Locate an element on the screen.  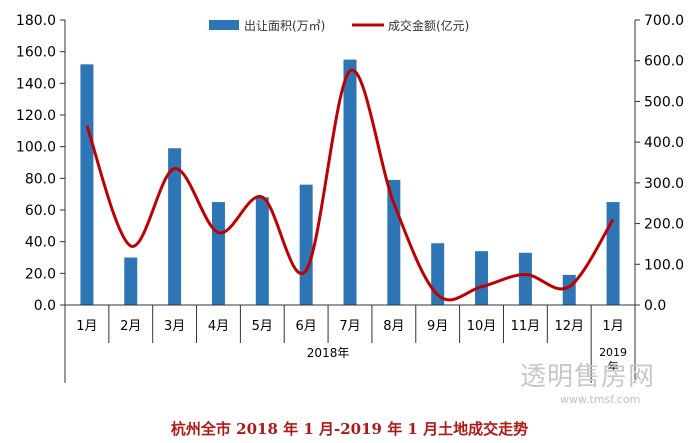
left-axis-tick-label: 120.0 is located at coordinates (36, 116).